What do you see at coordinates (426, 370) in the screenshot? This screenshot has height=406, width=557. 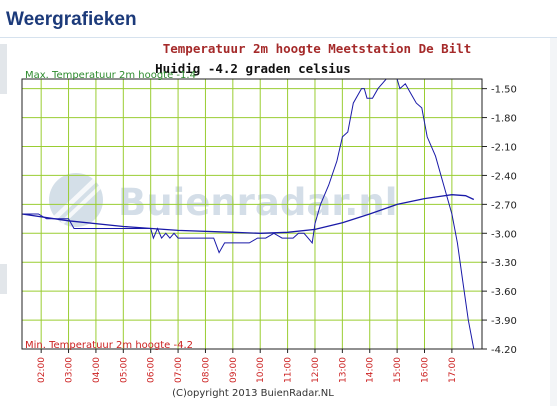 I see `x-tick-label: 16:00` at bounding box center [426, 370].